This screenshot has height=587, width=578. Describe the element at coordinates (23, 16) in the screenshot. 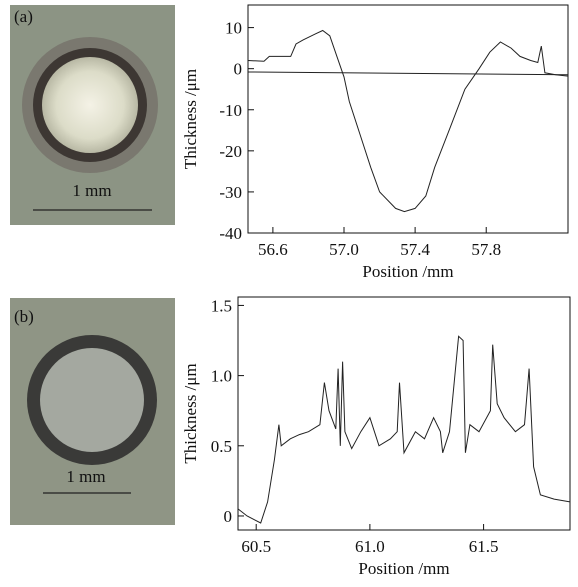

I see `panel-label: (a)` at that location.